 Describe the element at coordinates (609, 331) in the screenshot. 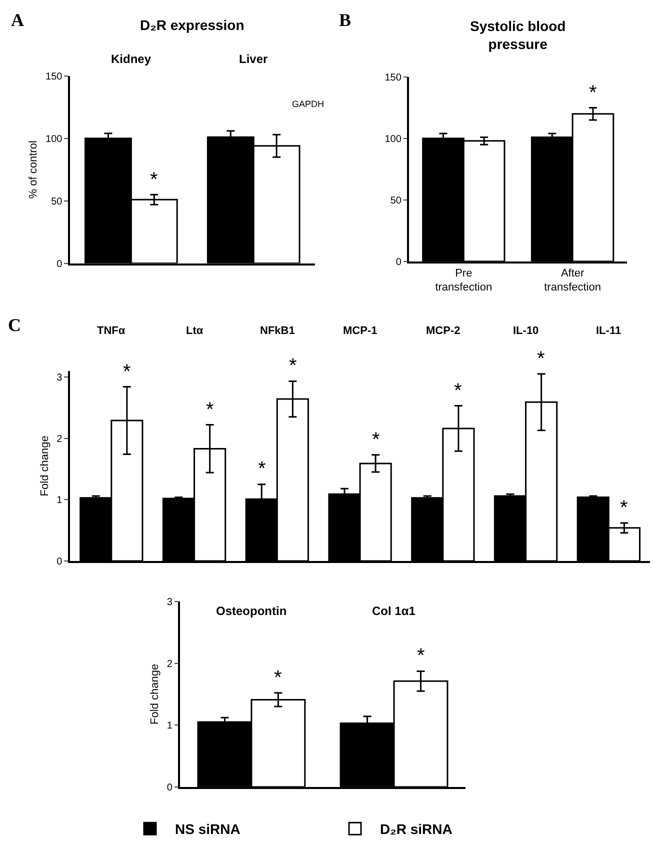

I see `x-tick-label: IL-11` at that location.